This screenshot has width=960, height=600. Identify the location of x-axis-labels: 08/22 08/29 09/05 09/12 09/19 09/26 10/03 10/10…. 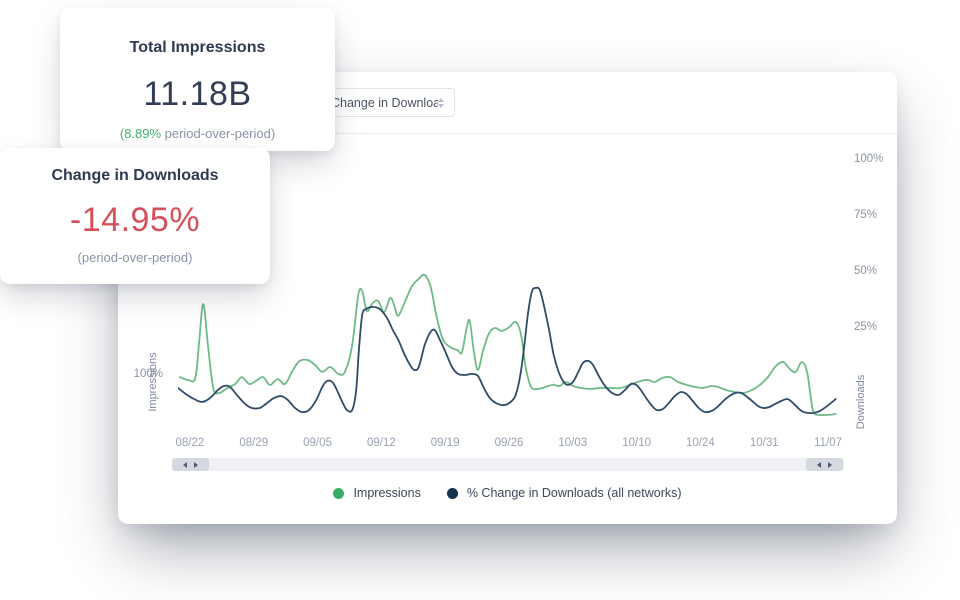
(509, 443).